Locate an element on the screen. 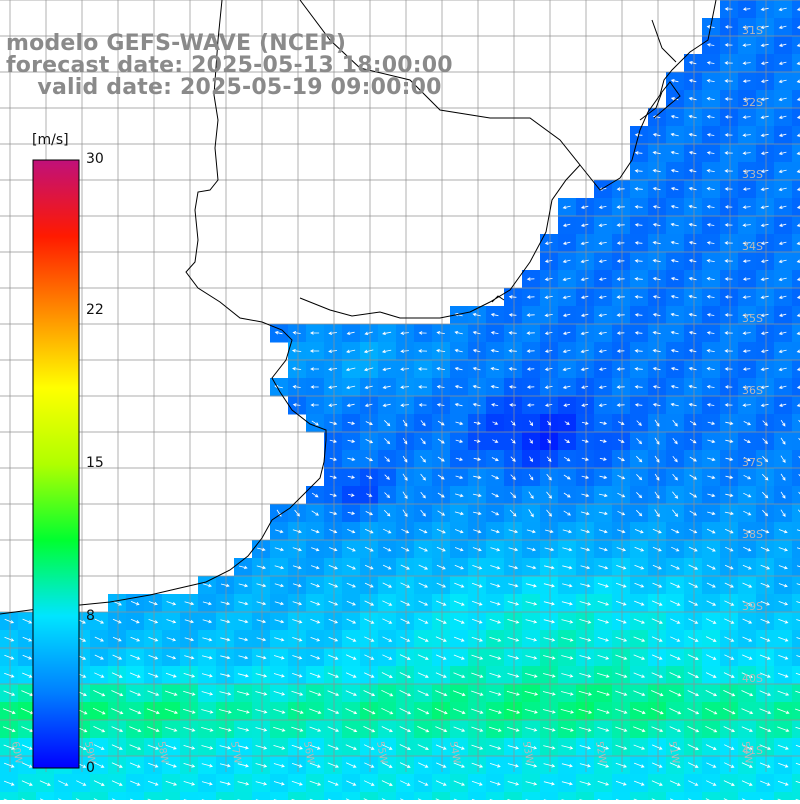 The image size is (800, 804). colorbar-tick-22: 22 is located at coordinates (95, 310).